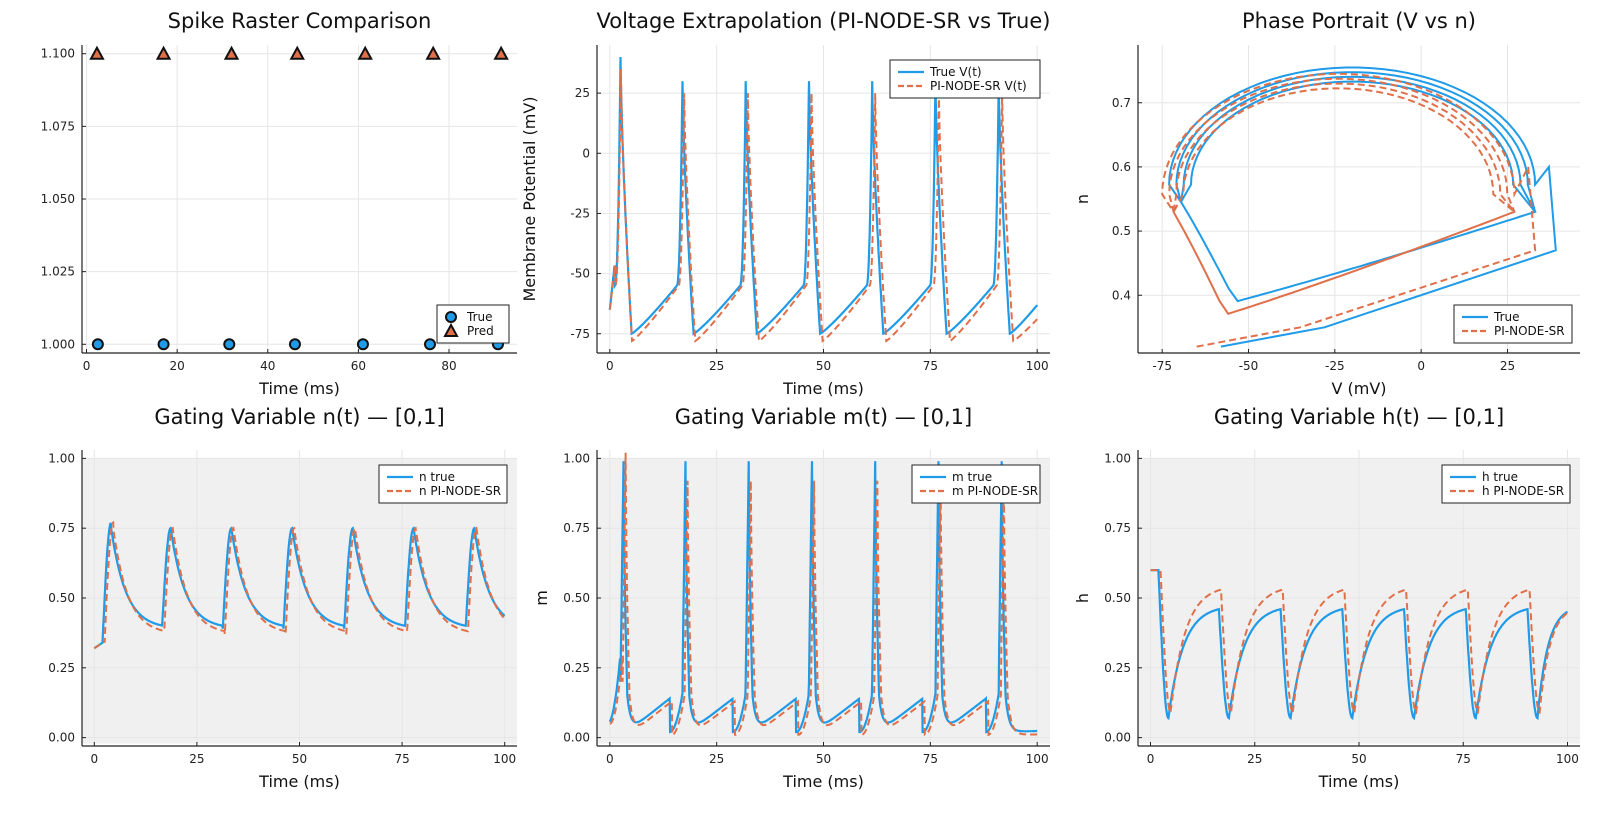 The width and height of the screenshot is (1600, 818). Describe the element at coordinates (448, 366) in the screenshot. I see `x-tick-label: 80` at that location.